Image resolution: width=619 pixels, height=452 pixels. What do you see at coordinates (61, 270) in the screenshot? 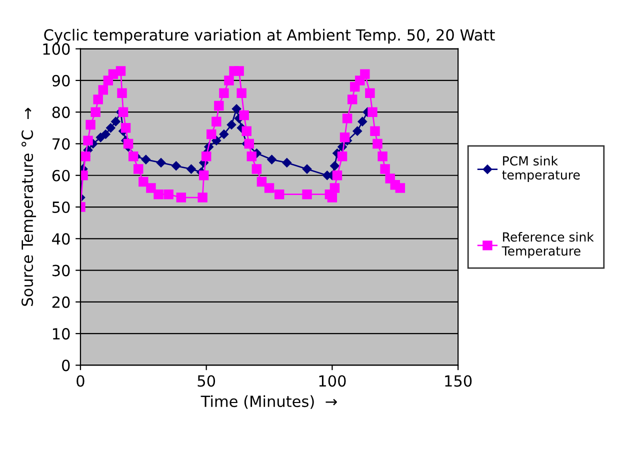
I see `y-tick-label: 30` at bounding box center [61, 270].